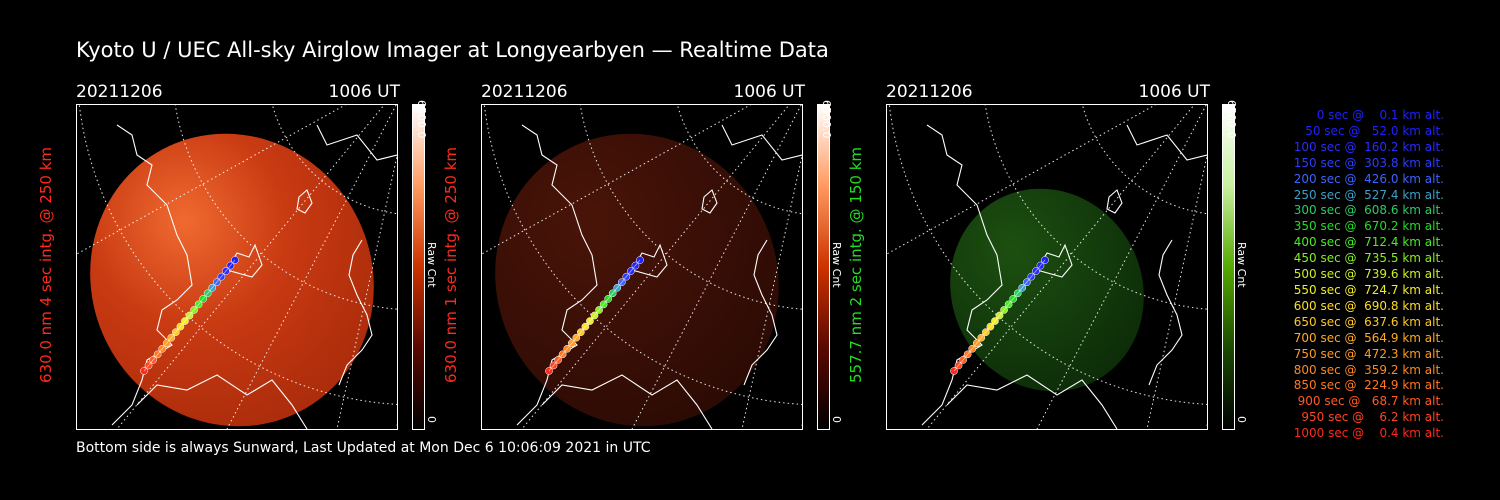 This screenshot has height=500, width=1500. I want to click on legend-entry: 400 sec @ 712.4 km alt., so click(1368, 242).